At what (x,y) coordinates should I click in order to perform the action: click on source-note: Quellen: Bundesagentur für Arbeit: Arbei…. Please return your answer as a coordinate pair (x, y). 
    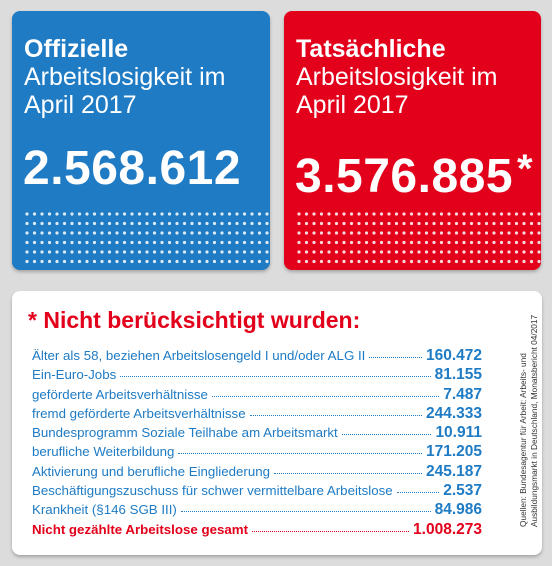
    Looking at the image, I should click on (528, 417).